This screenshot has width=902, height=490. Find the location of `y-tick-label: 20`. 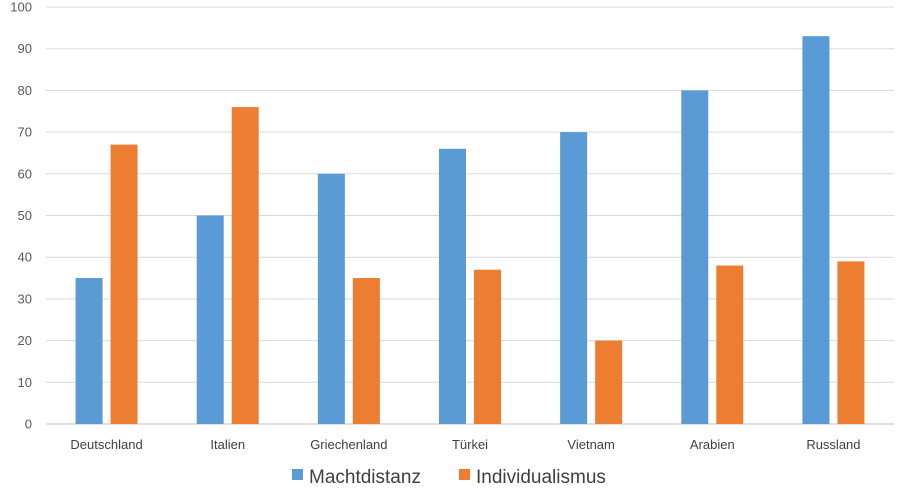

y-tick-label: 20 is located at coordinates (25, 340).